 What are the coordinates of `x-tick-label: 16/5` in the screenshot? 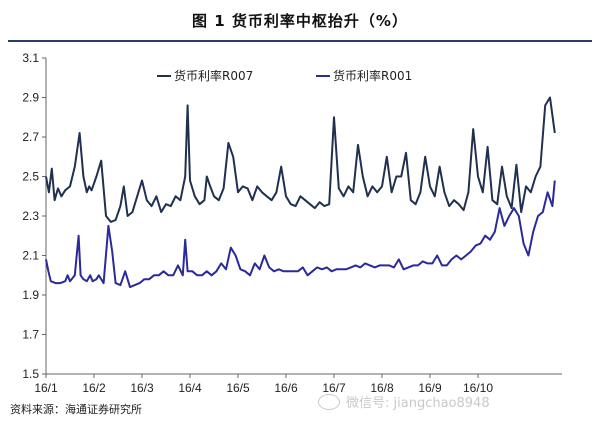 It's located at (238, 388).